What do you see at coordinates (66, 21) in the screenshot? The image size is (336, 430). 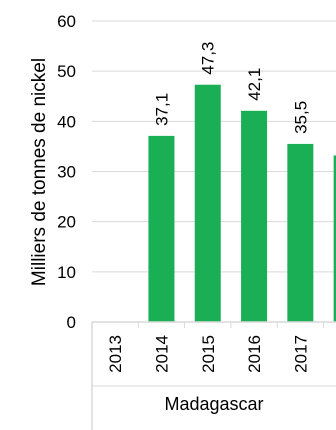 I see `y-tick-label: 60` at bounding box center [66, 21].